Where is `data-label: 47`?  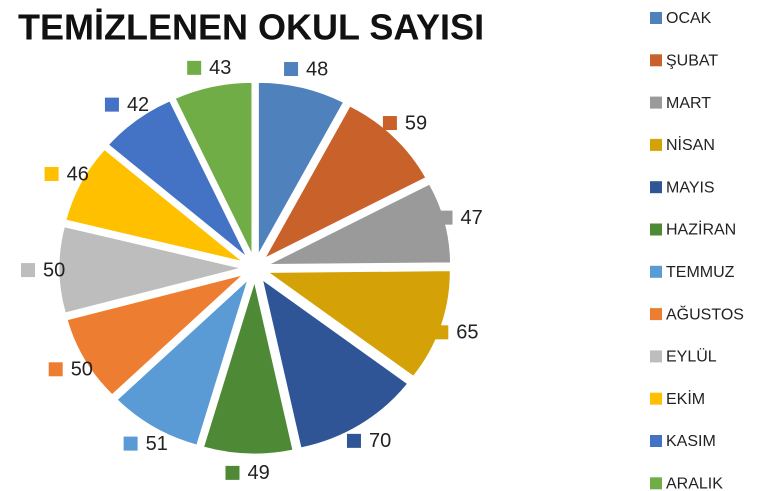
data-label: 47 is located at coordinates (471, 218).